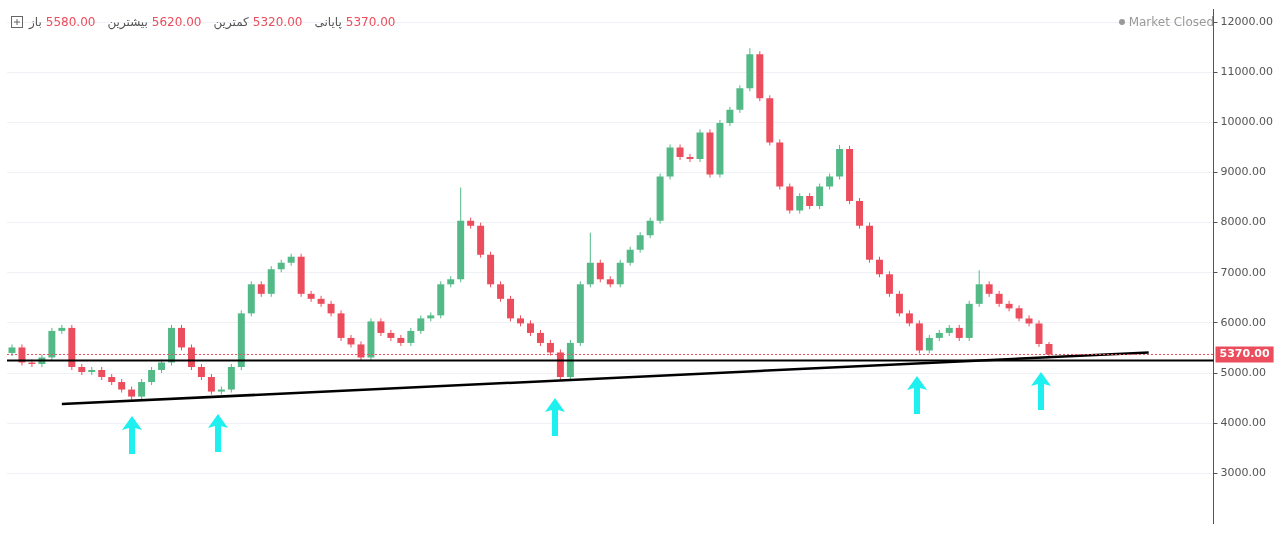 The width and height of the screenshot is (1280, 533). I want to click on annotation: پایانی, so click(328, 22).